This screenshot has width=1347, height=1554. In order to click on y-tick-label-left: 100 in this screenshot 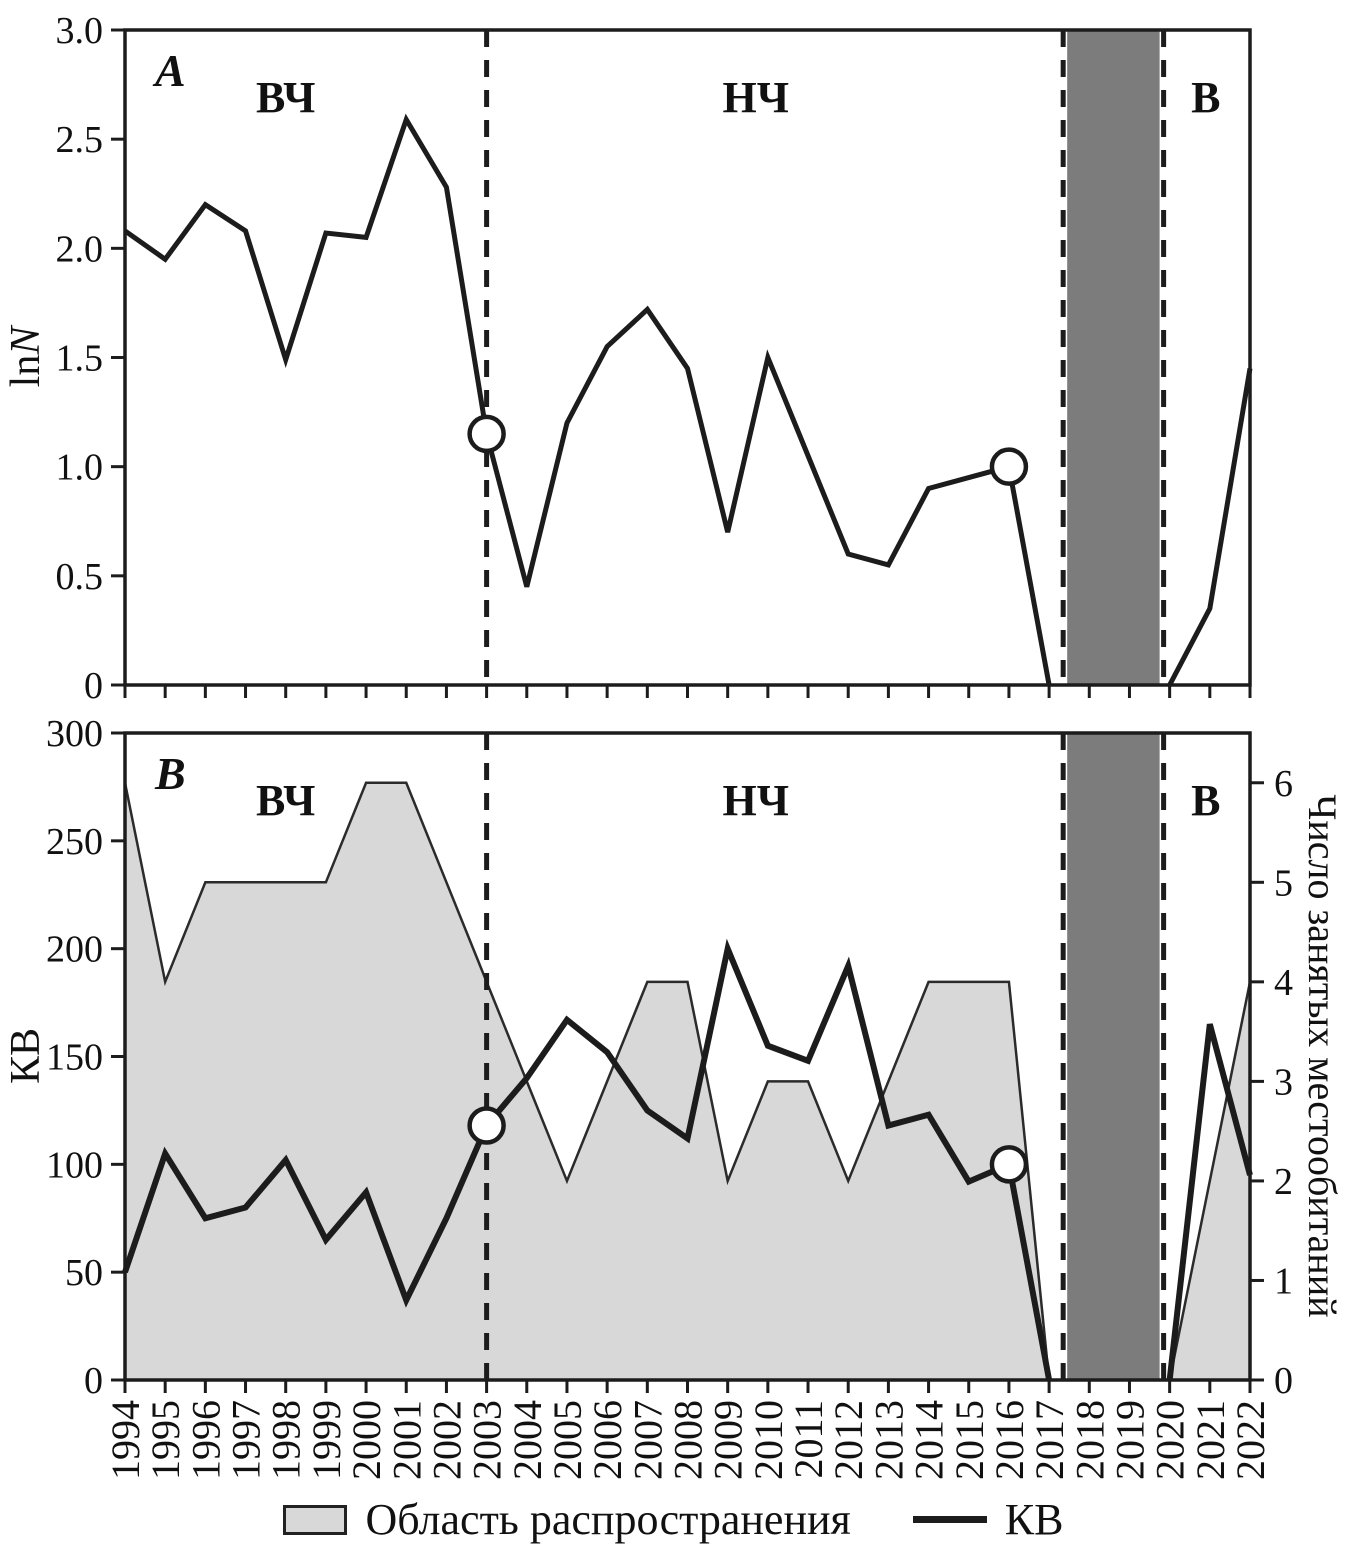, I will do `click(74, 1165)`.